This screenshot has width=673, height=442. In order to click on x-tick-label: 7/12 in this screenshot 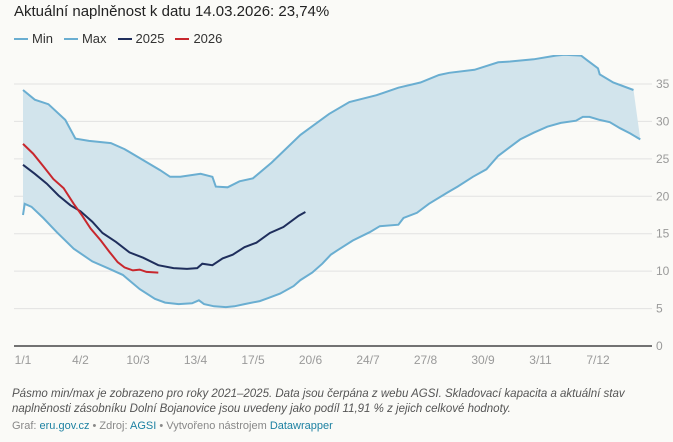, I will do `click(598, 360)`.